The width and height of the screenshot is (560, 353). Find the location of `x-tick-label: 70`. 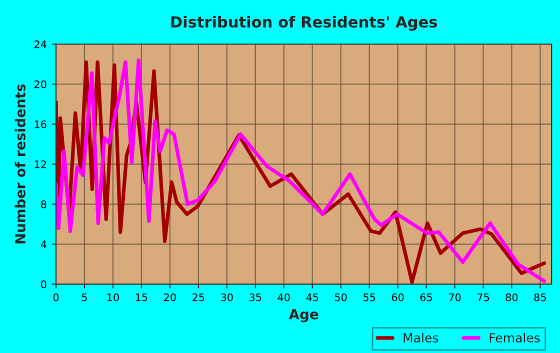

x-tick-label: 70 is located at coordinates (454, 297).